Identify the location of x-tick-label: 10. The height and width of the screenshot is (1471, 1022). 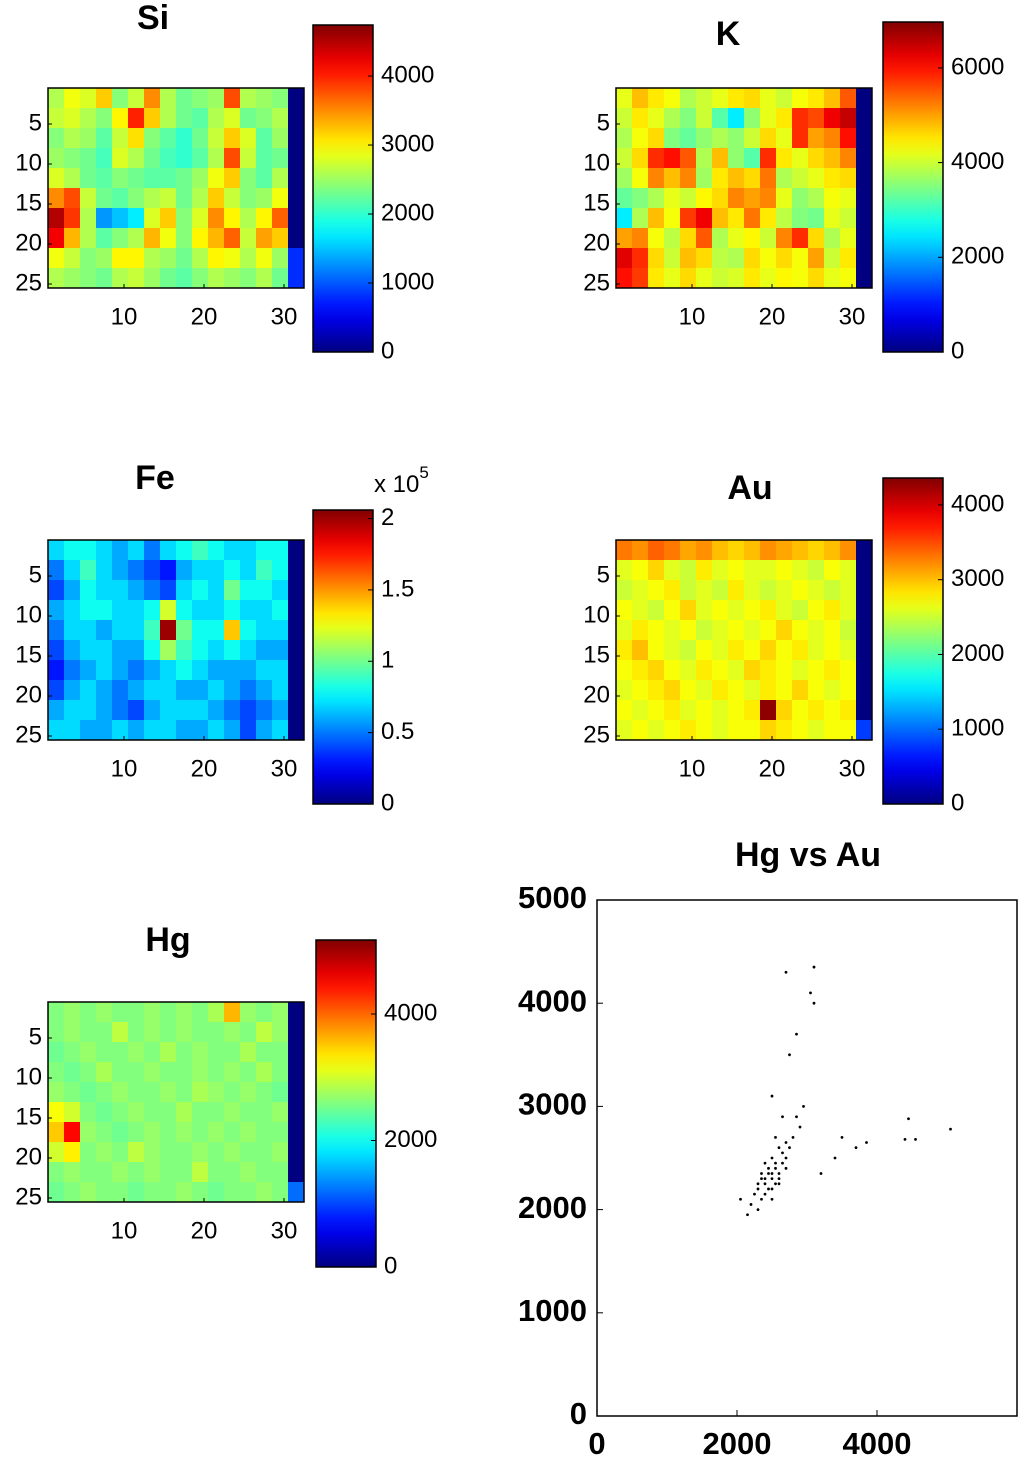
(692, 768).